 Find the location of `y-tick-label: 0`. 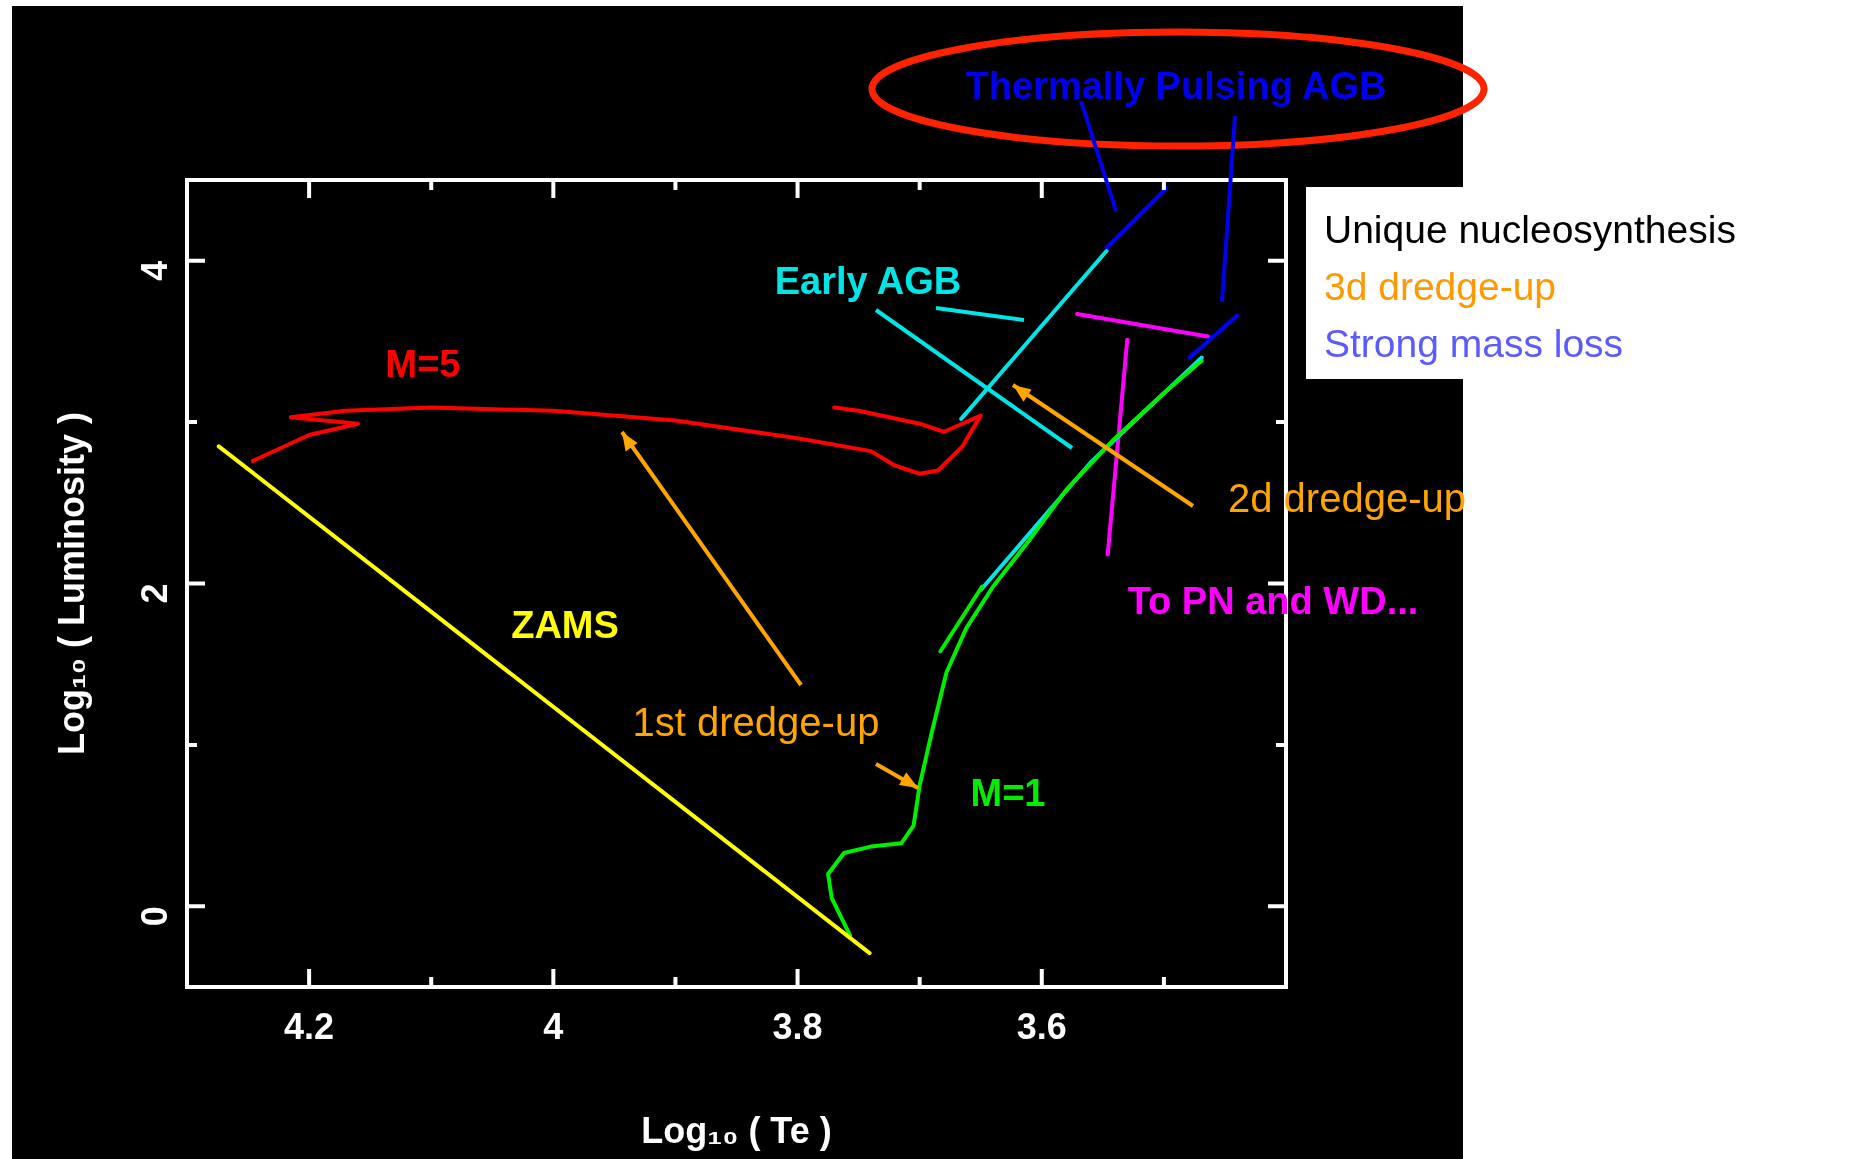

y-tick-label: 0 is located at coordinates (154, 916).